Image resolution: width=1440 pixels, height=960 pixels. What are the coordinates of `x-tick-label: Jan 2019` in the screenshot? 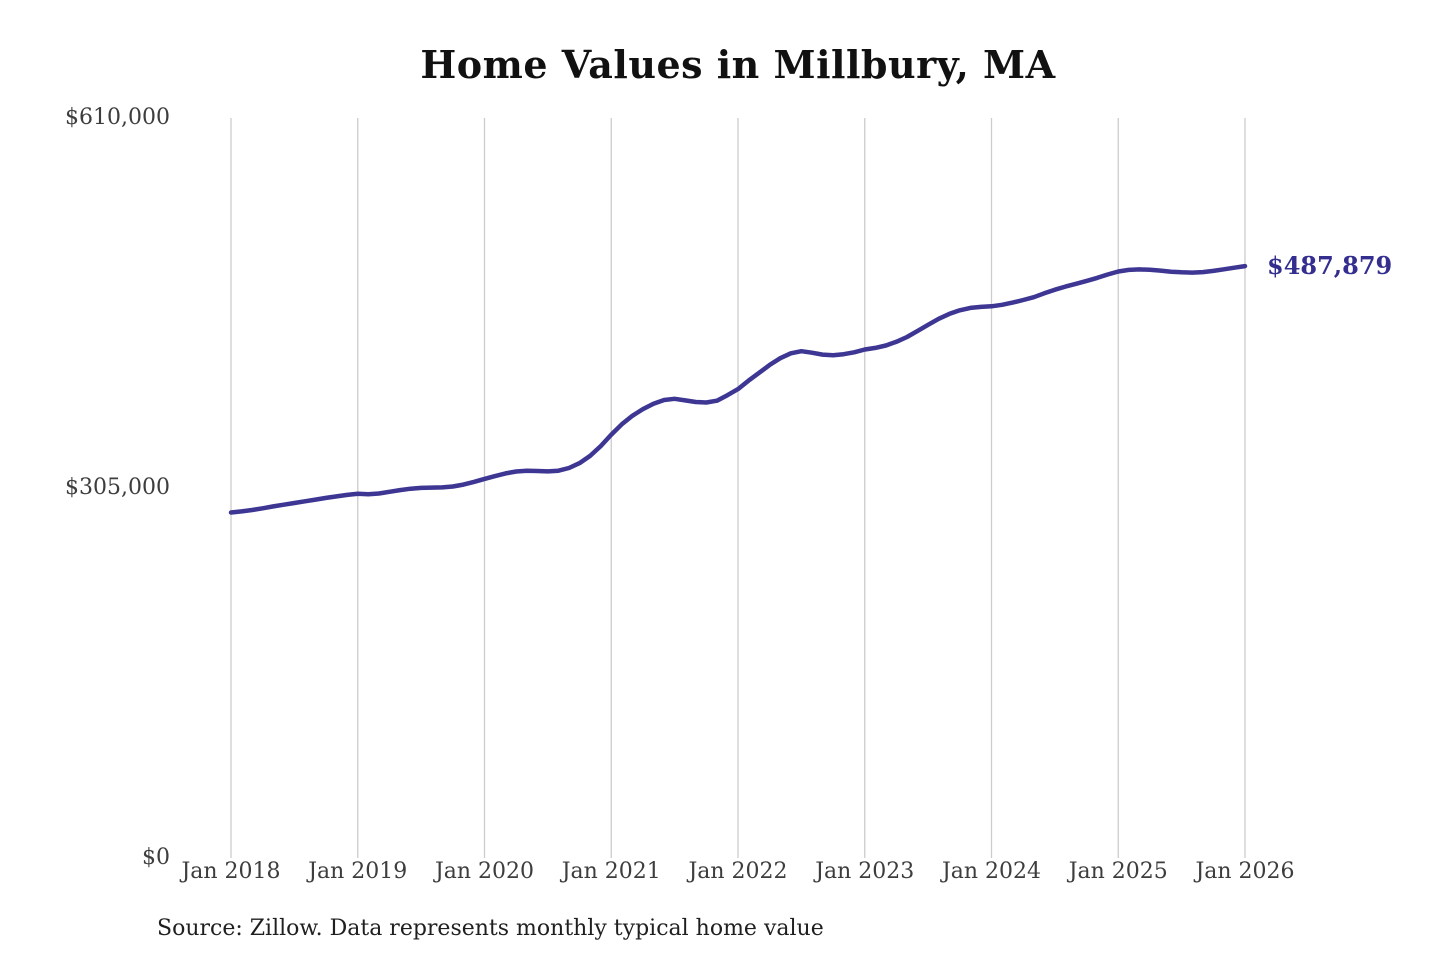 It's located at (358, 871).